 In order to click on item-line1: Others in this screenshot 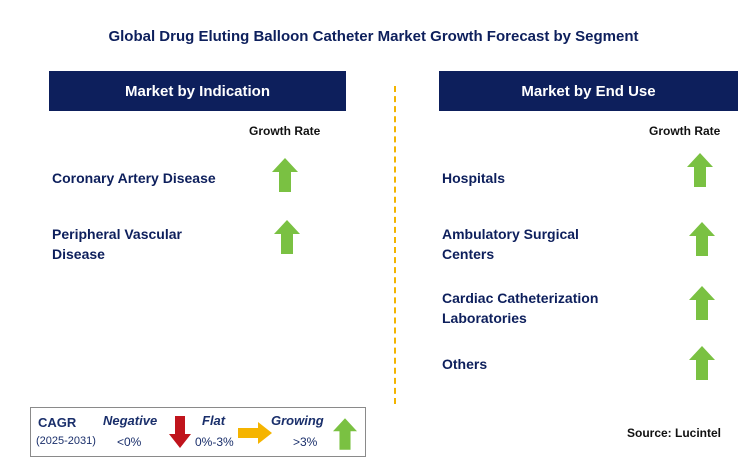, I will do `click(465, 364)`.